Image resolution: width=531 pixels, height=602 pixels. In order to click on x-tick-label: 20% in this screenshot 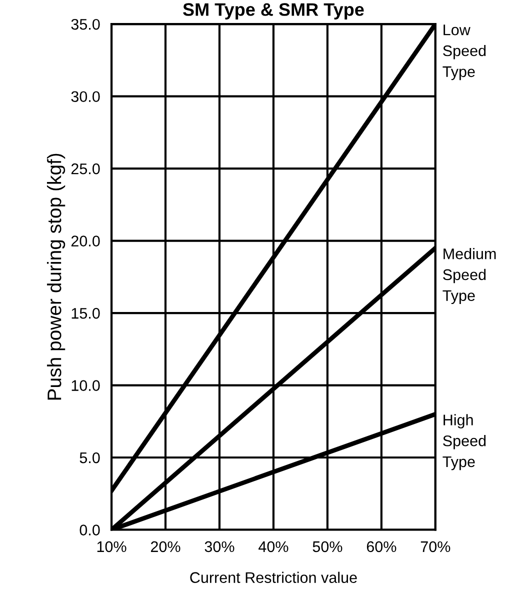, I will do `click(165, 546)`.